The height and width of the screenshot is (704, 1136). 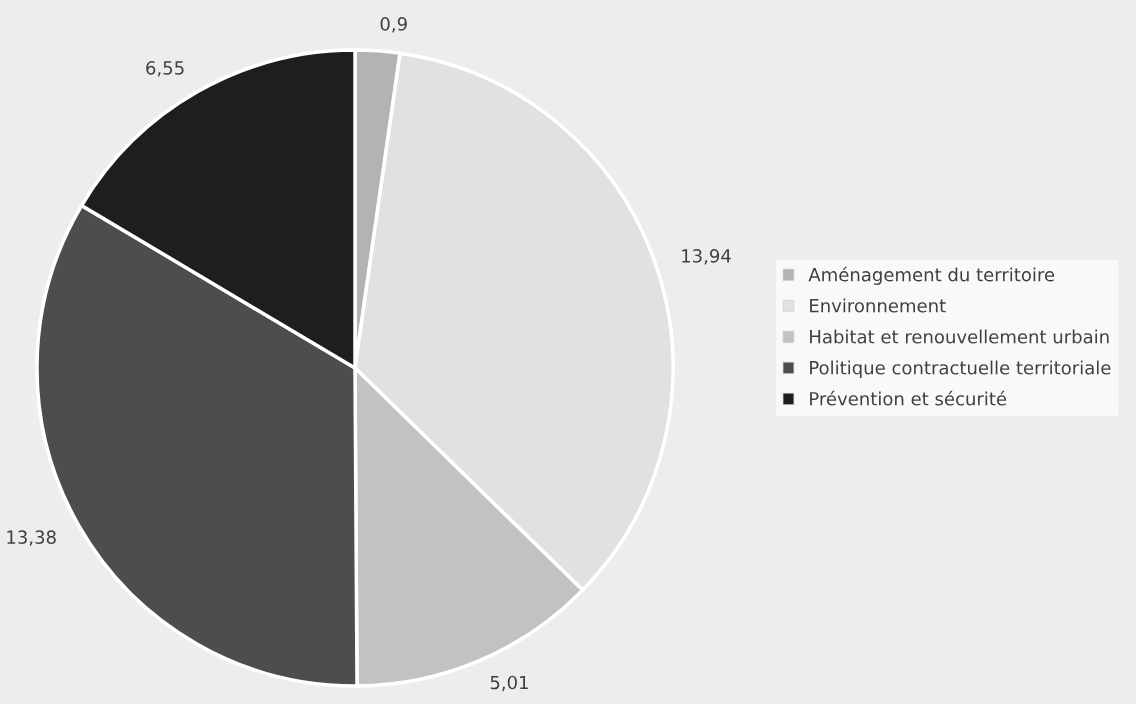 I want to click on data-label: 13,38, so click(x=31, y=538).